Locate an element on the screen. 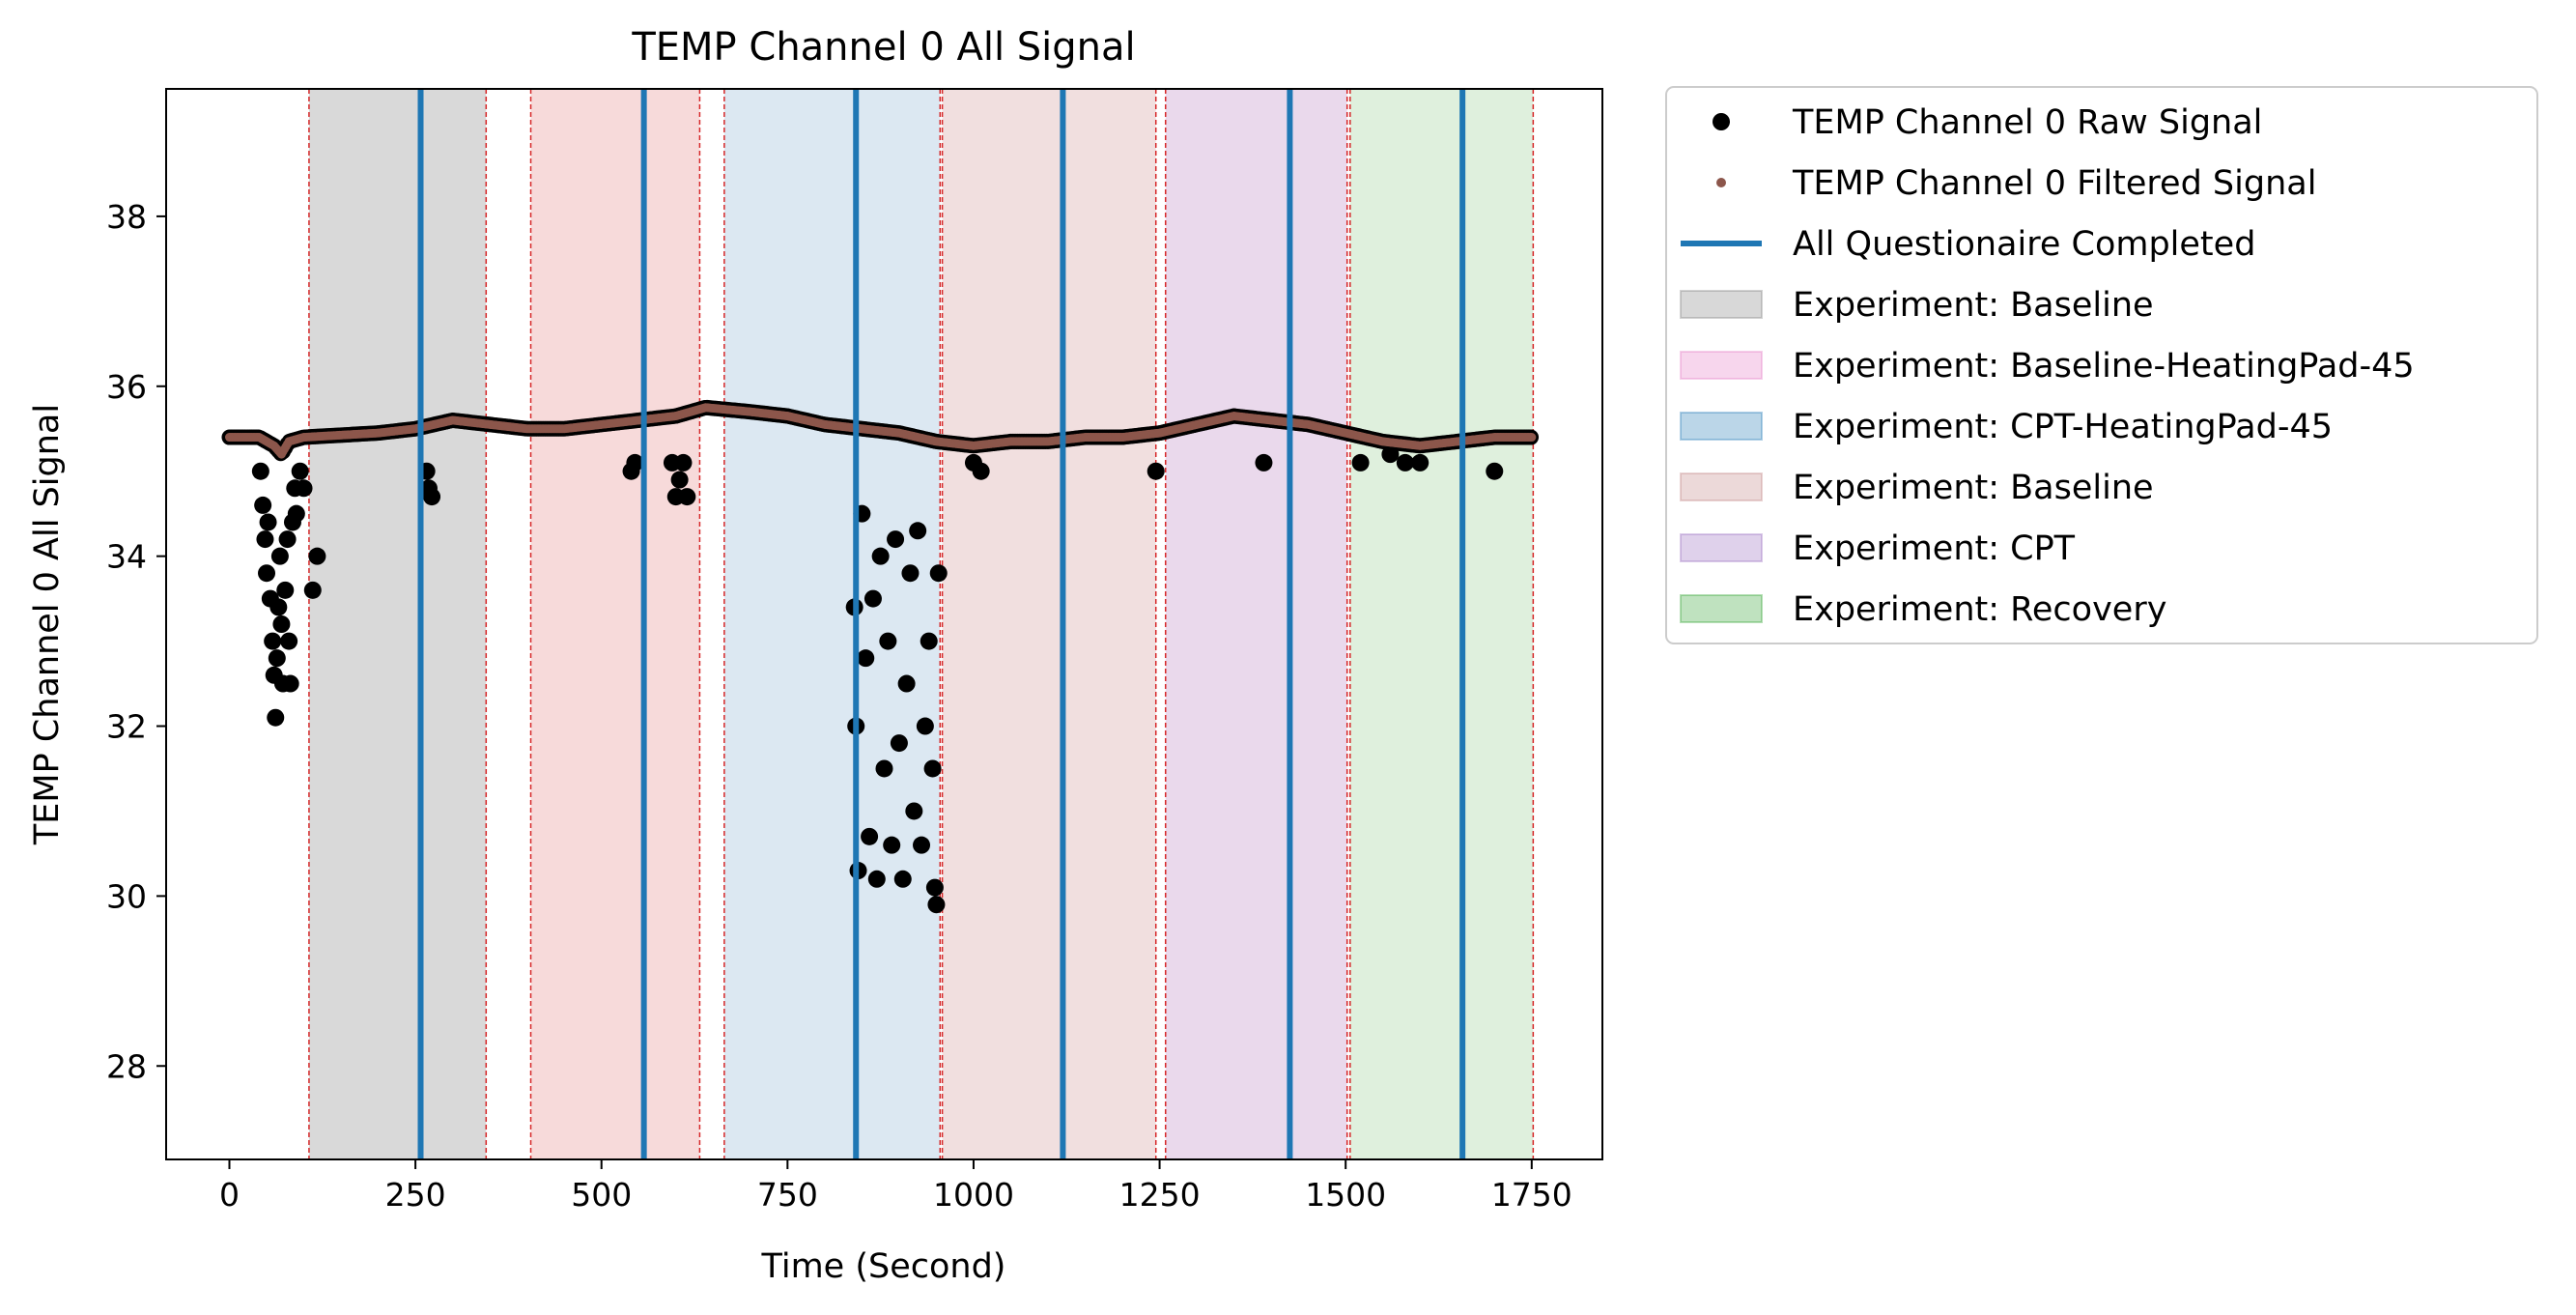 The width and height of the screenshot is (2576, 1315). chart-title: TEMP Channel 0 All Signal is located at coordinates (883, 47).